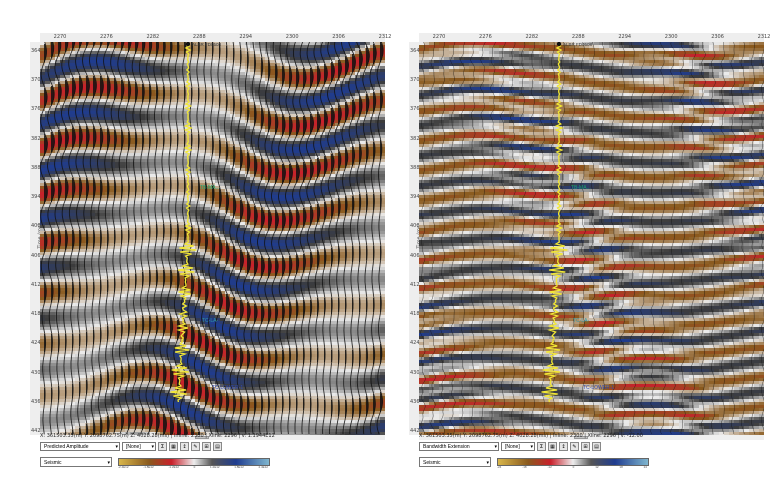  Describe the element at coordinates (717, 37) in the screenshot. I see `xline-tick-label: 2306` at that location.